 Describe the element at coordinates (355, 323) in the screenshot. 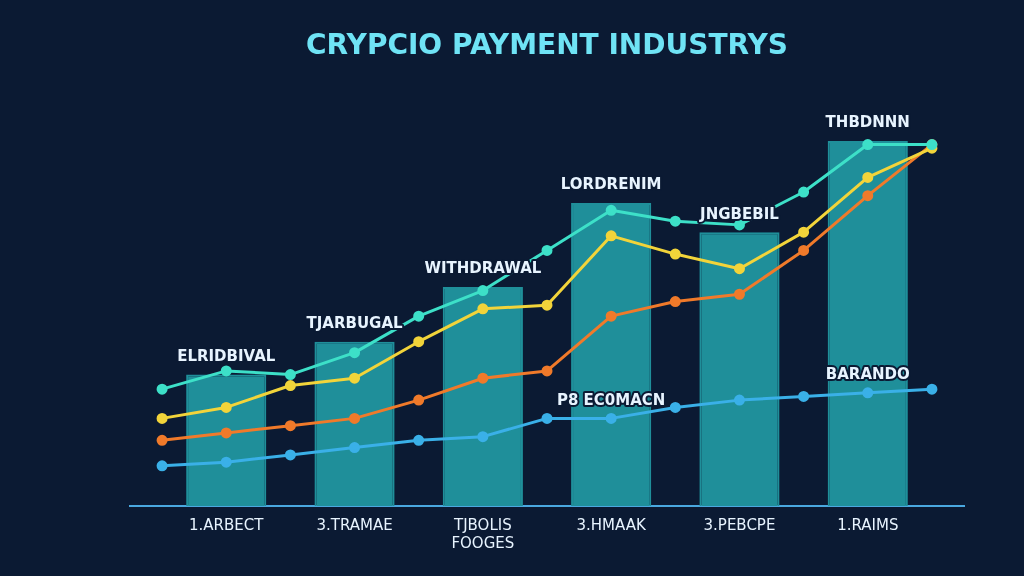

I see `annotation: TJARBUGAL` at that location.